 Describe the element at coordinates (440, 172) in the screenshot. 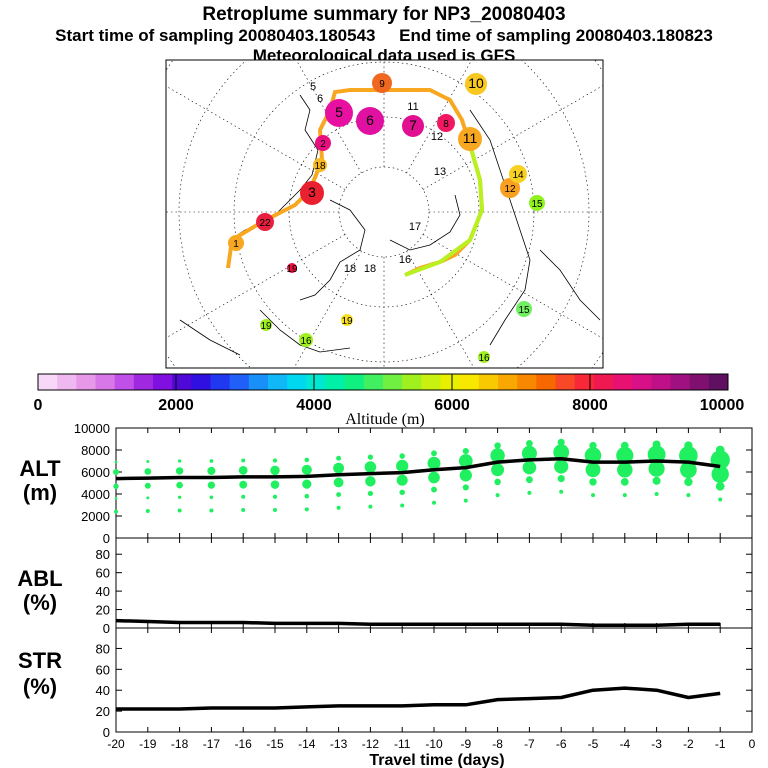

I see `day-label: 13` at that location.